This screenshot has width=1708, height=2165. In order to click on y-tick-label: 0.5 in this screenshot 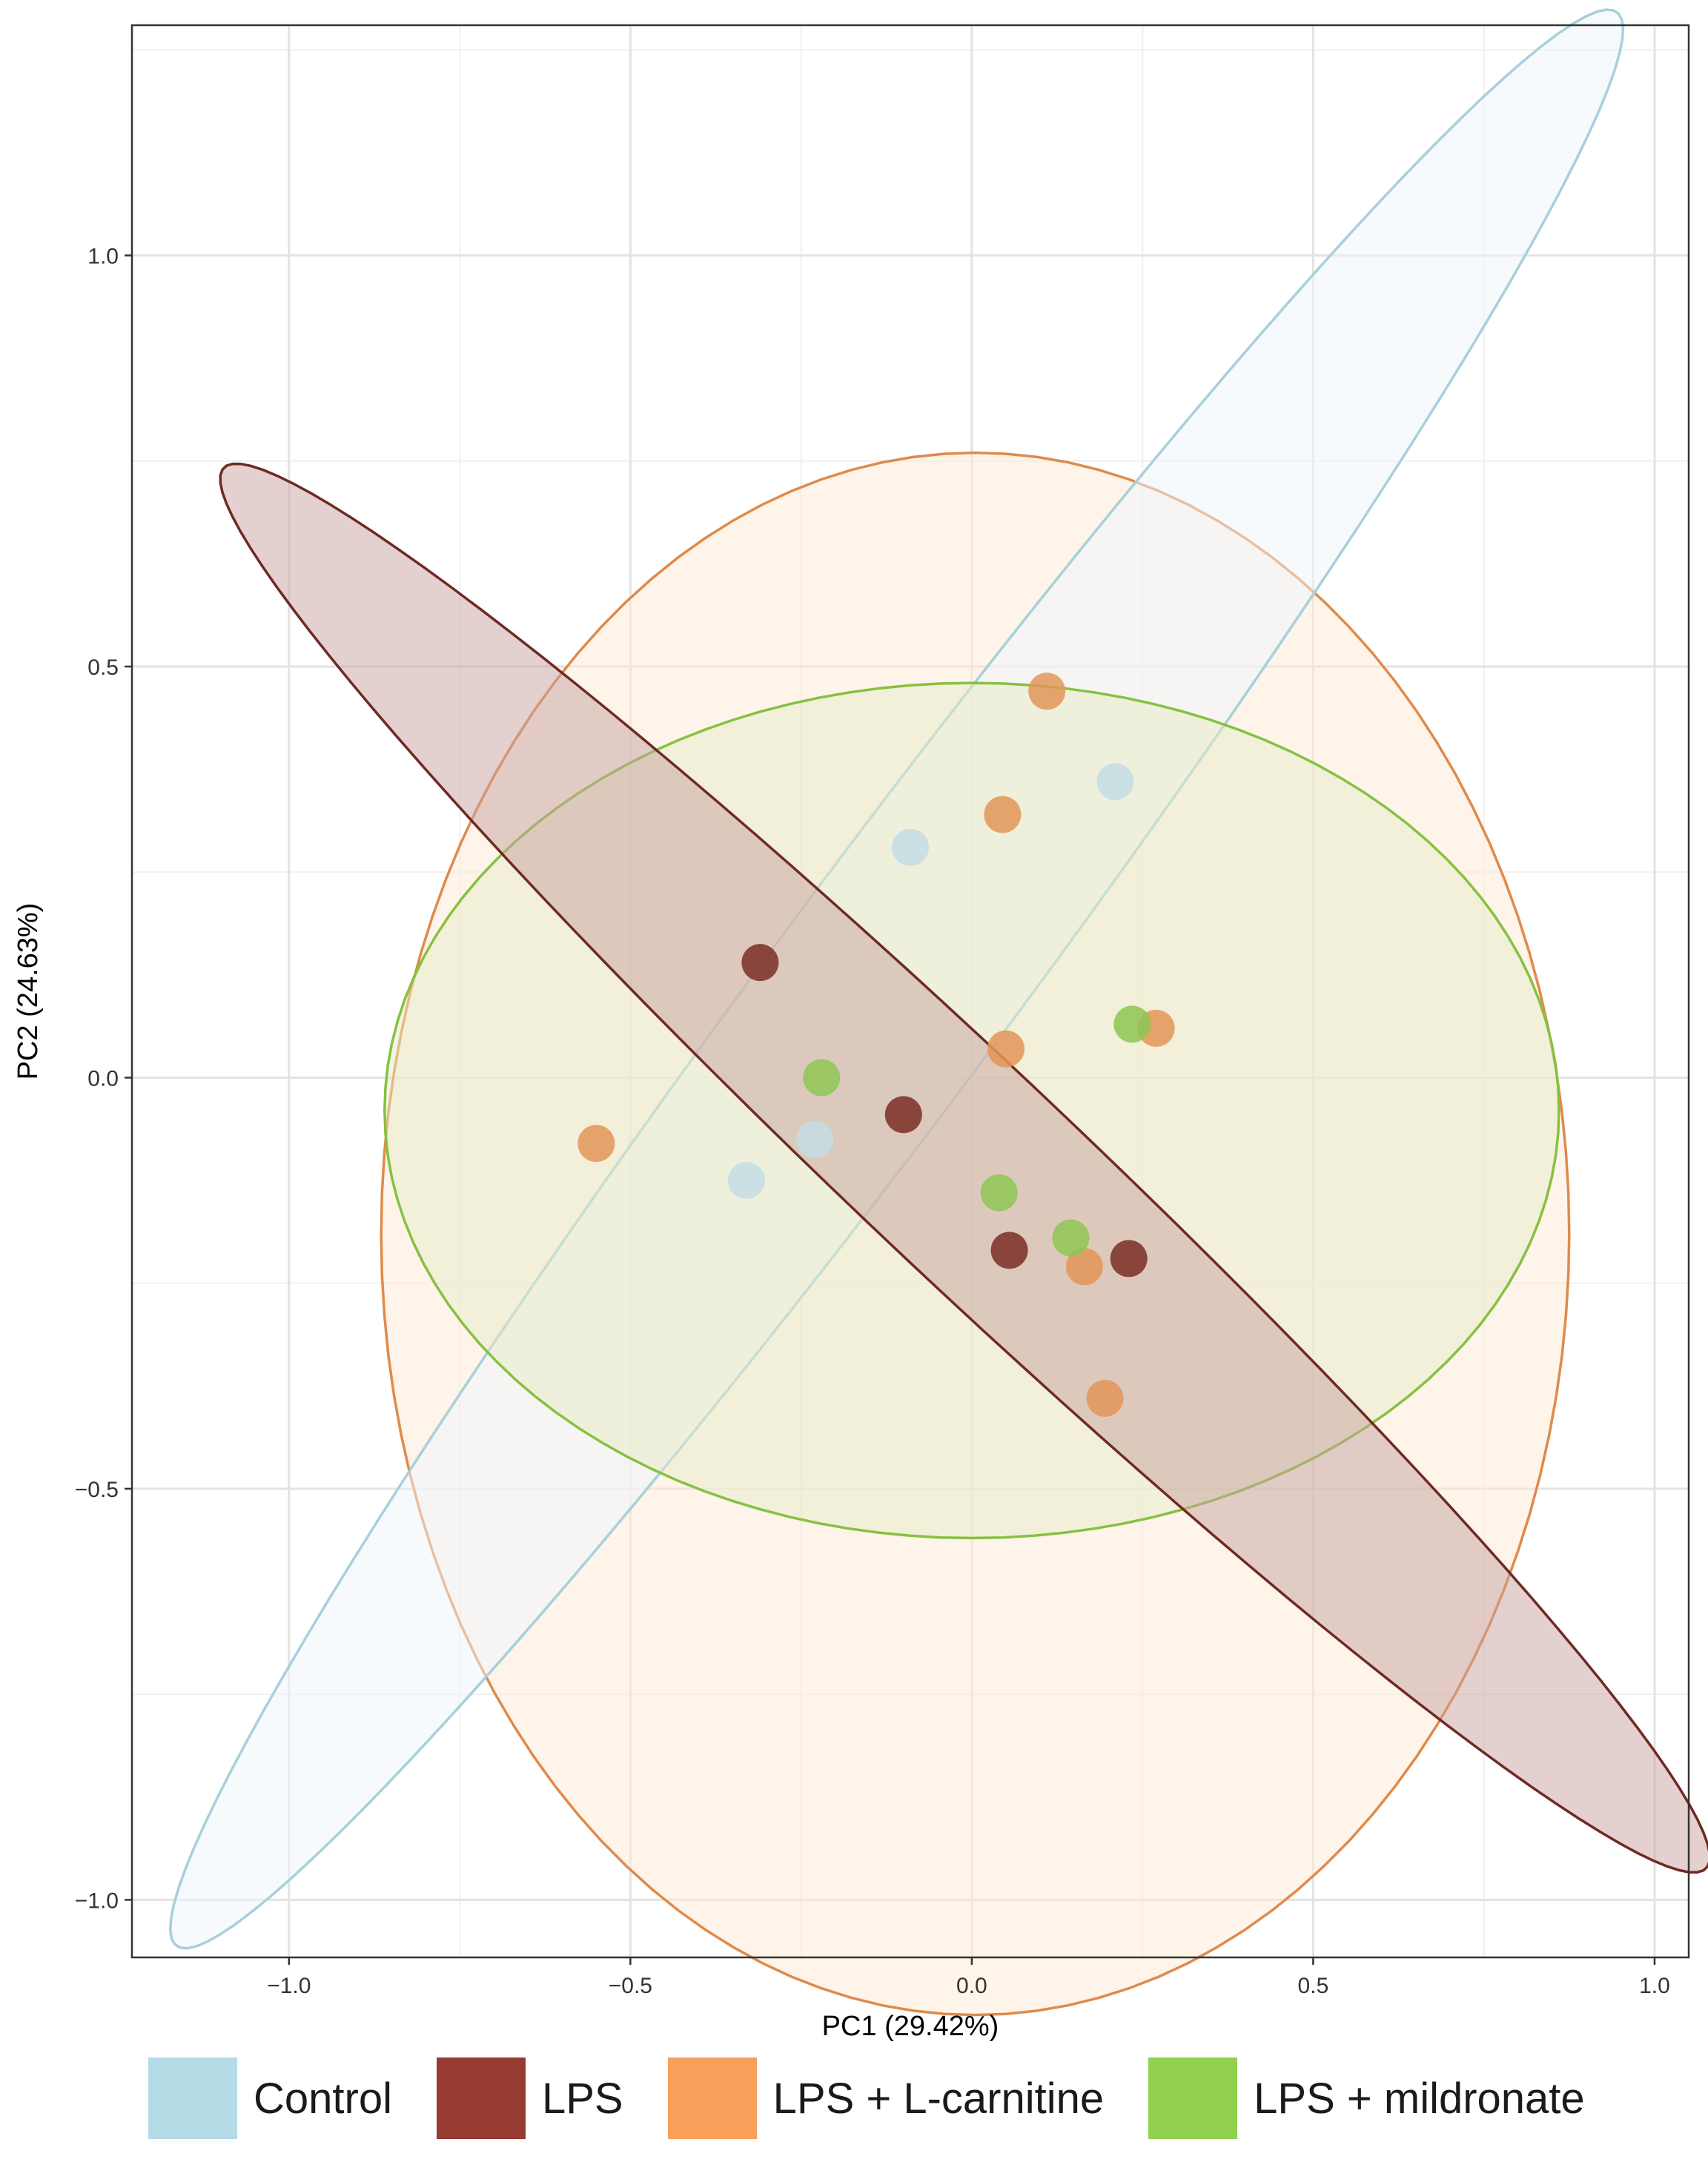, I will do `click(103, 668)`.